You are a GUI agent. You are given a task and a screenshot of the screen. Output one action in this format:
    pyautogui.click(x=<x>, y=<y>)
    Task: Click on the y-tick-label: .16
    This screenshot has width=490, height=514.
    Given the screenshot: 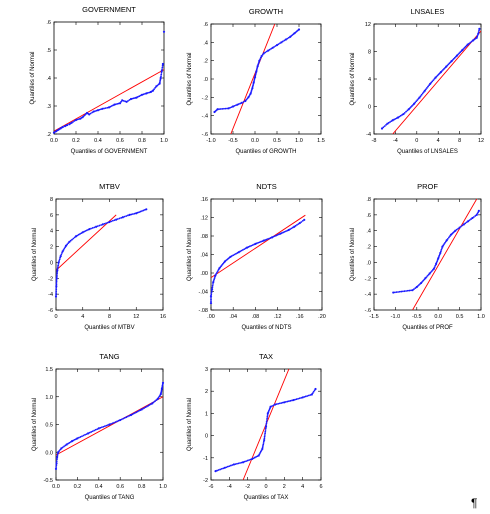 What is the action you would take?
    pyautogui.click(x=204, y=200)
    